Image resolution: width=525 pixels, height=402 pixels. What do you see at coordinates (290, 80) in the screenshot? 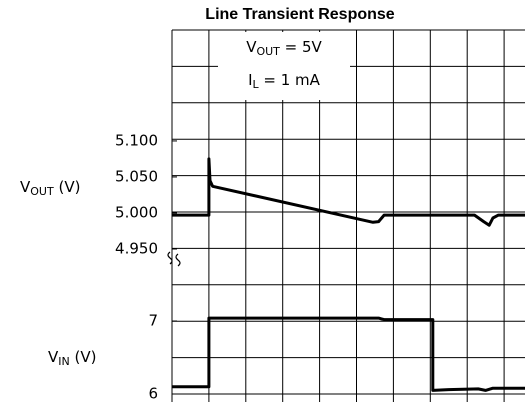
I see `annotation-rest: = 1 mA` at bounding box center [290, 80].